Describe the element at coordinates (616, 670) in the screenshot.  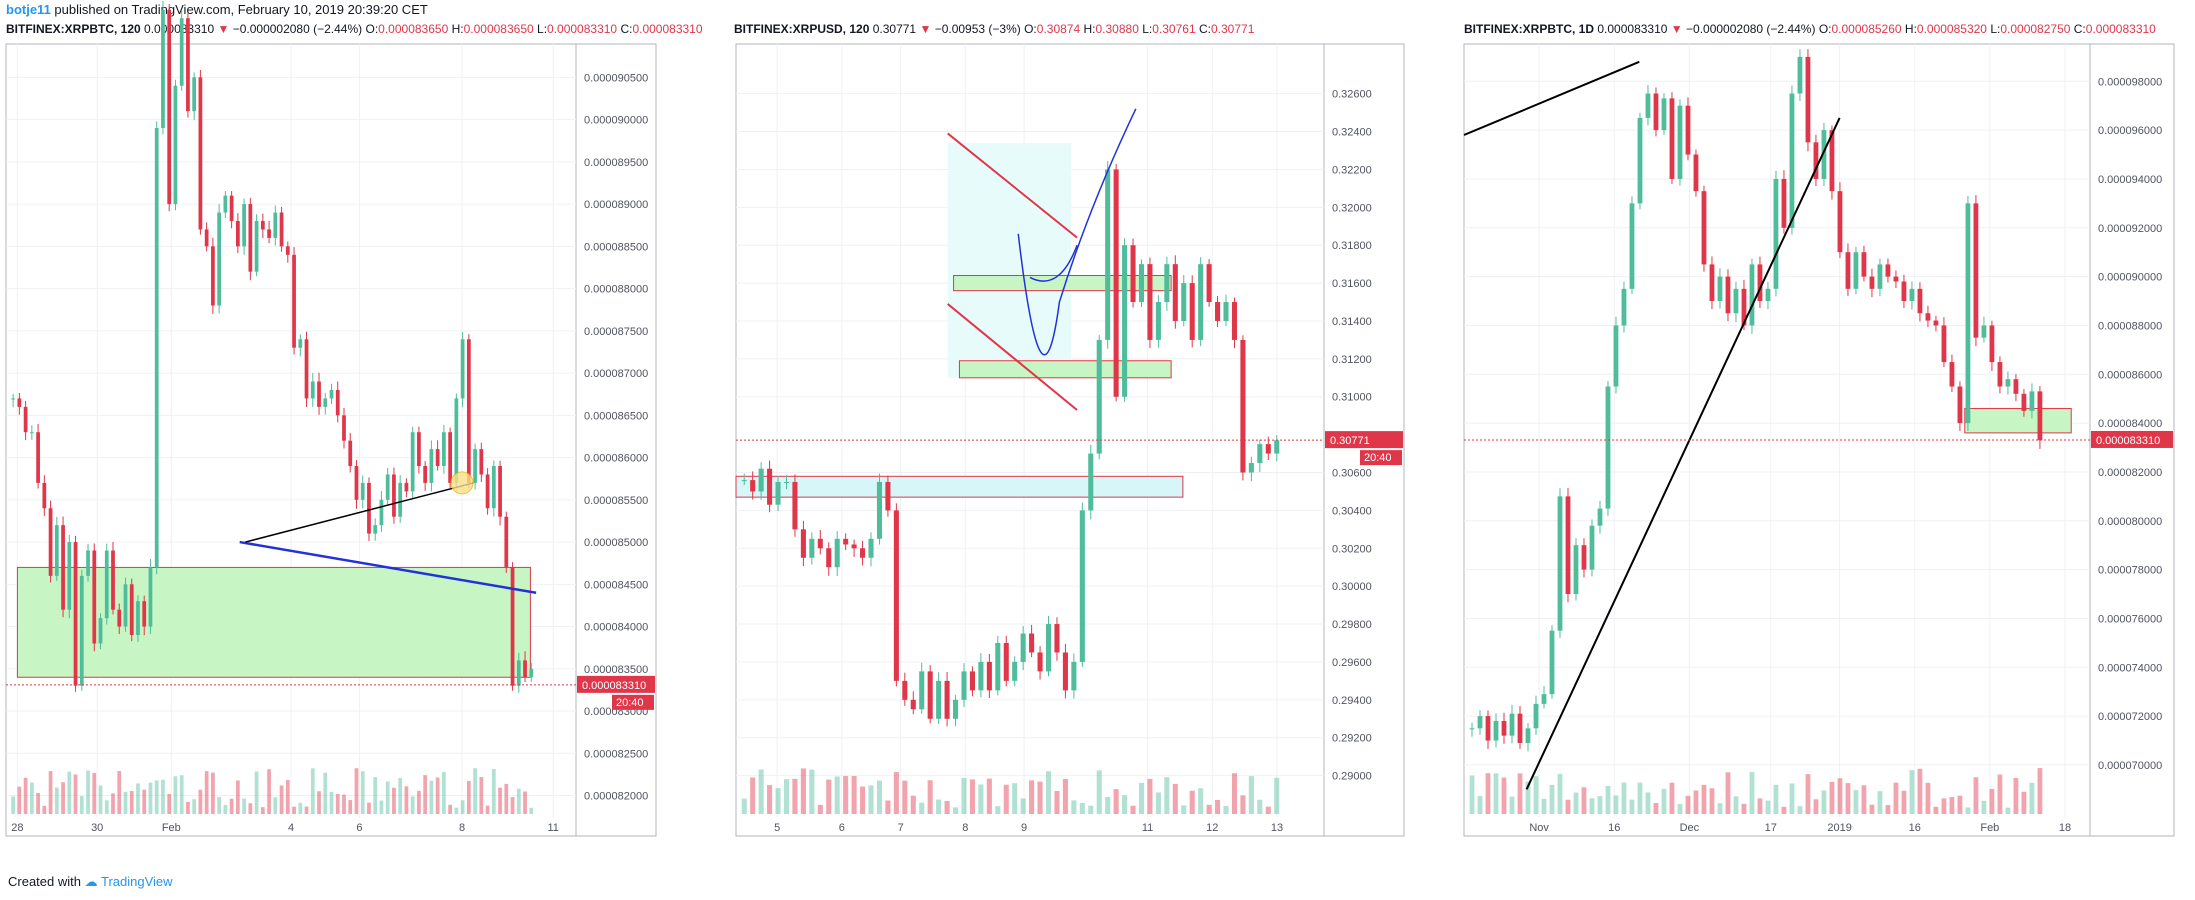
I see `y-tick-label: 0.000083500` at that location.